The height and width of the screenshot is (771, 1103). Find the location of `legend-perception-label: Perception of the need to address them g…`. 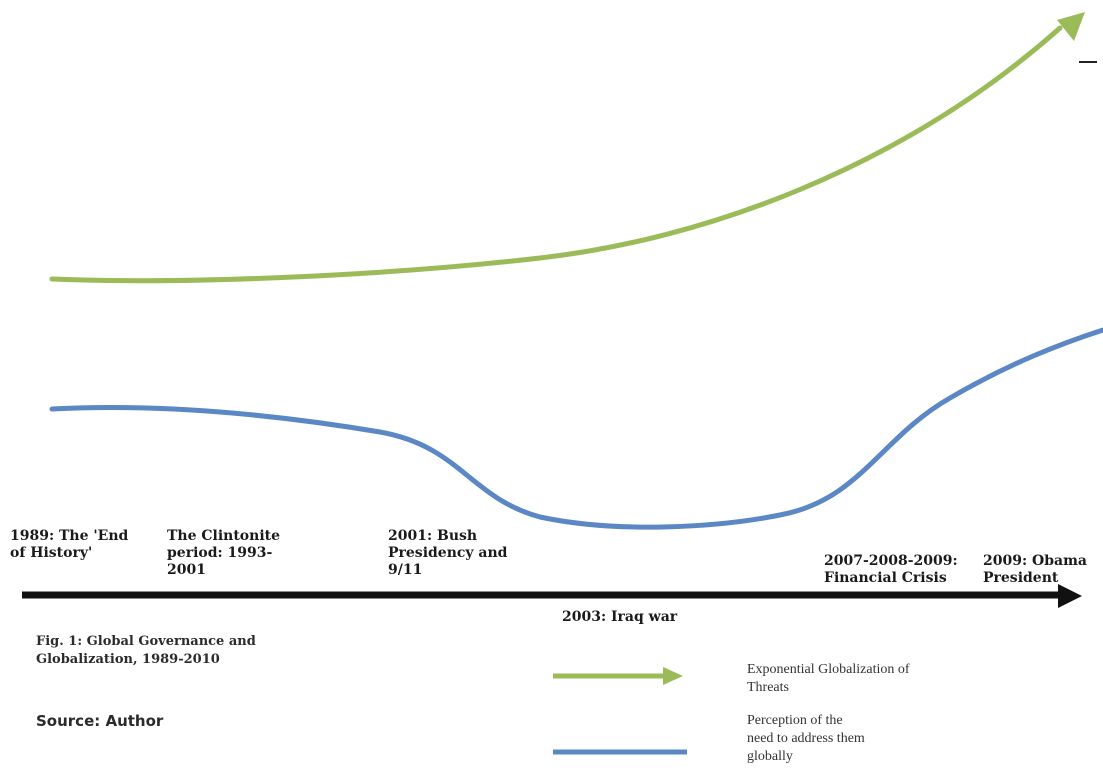

legend-perception-label: Perception of the need to address them g… is located at coordinates (806, 738).